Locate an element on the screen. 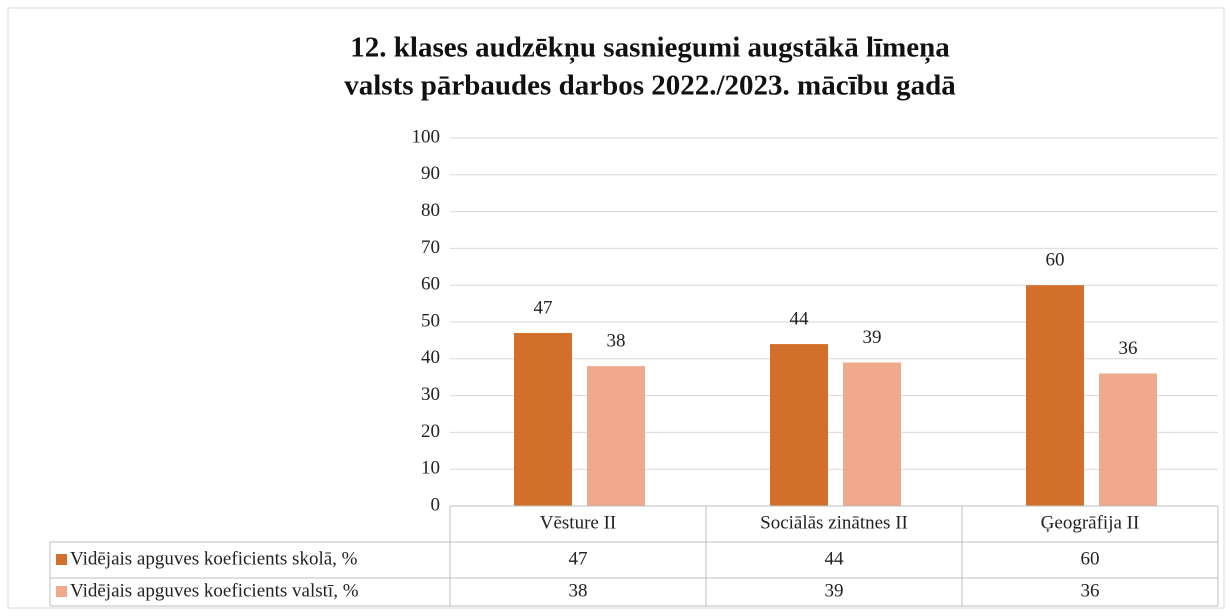  data-label: 38 is located at coordinates (616, 341).